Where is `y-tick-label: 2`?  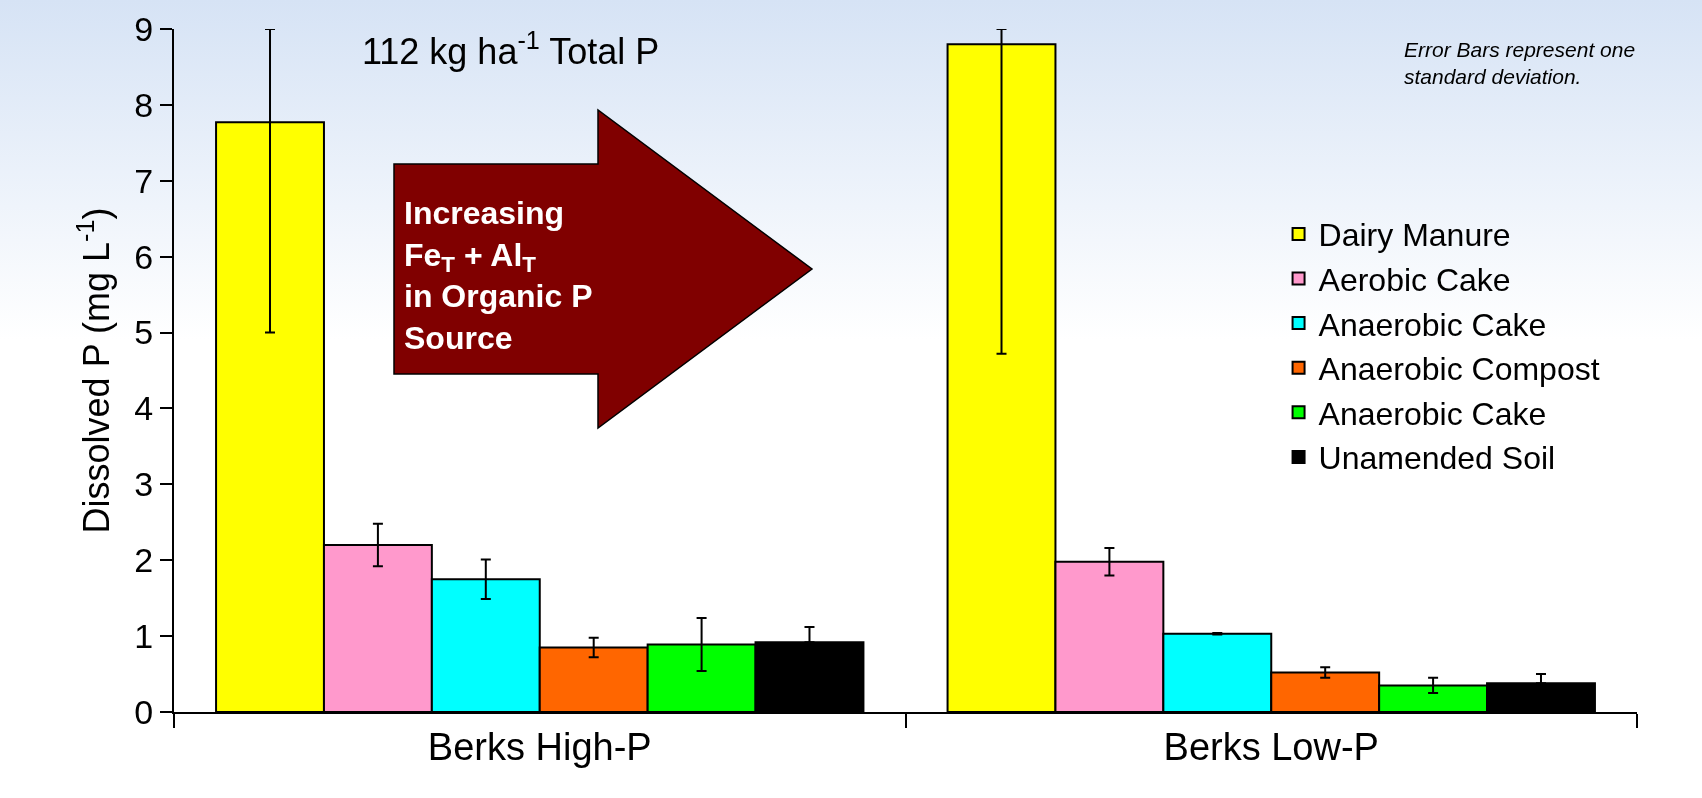
y-tick-label: 2 is located at coordinates (144, 560).